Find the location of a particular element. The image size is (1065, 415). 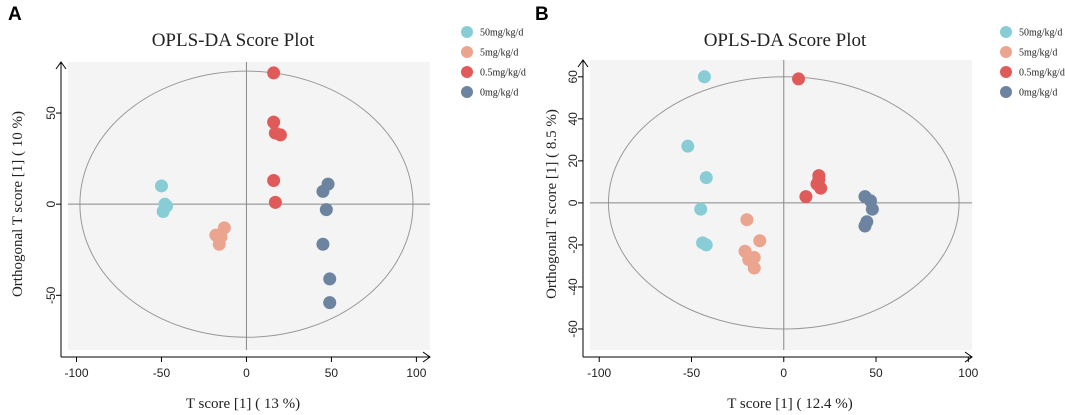

y-tick-label: -40 is located at coordinates (573, 287).